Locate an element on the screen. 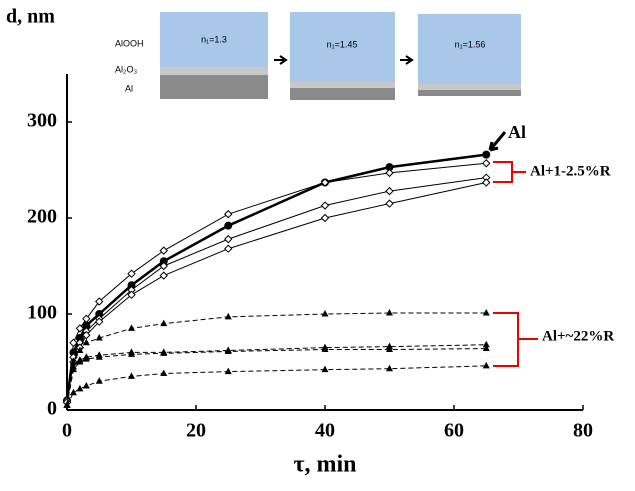  y-tick-label: 300 is located at coordinates (42, 121).